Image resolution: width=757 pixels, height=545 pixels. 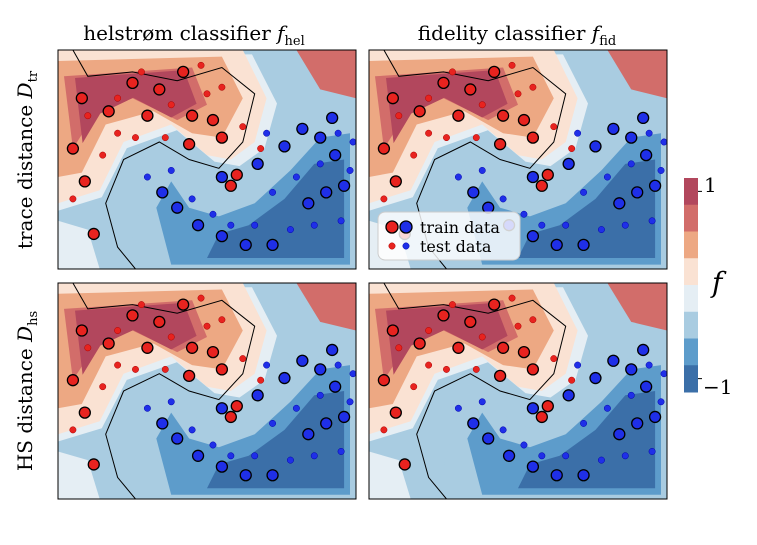 What do you see at coordinates (710, 185) in the screenshot?
I see `colorbar-max-label: 1` at bounding box center [710, 185].